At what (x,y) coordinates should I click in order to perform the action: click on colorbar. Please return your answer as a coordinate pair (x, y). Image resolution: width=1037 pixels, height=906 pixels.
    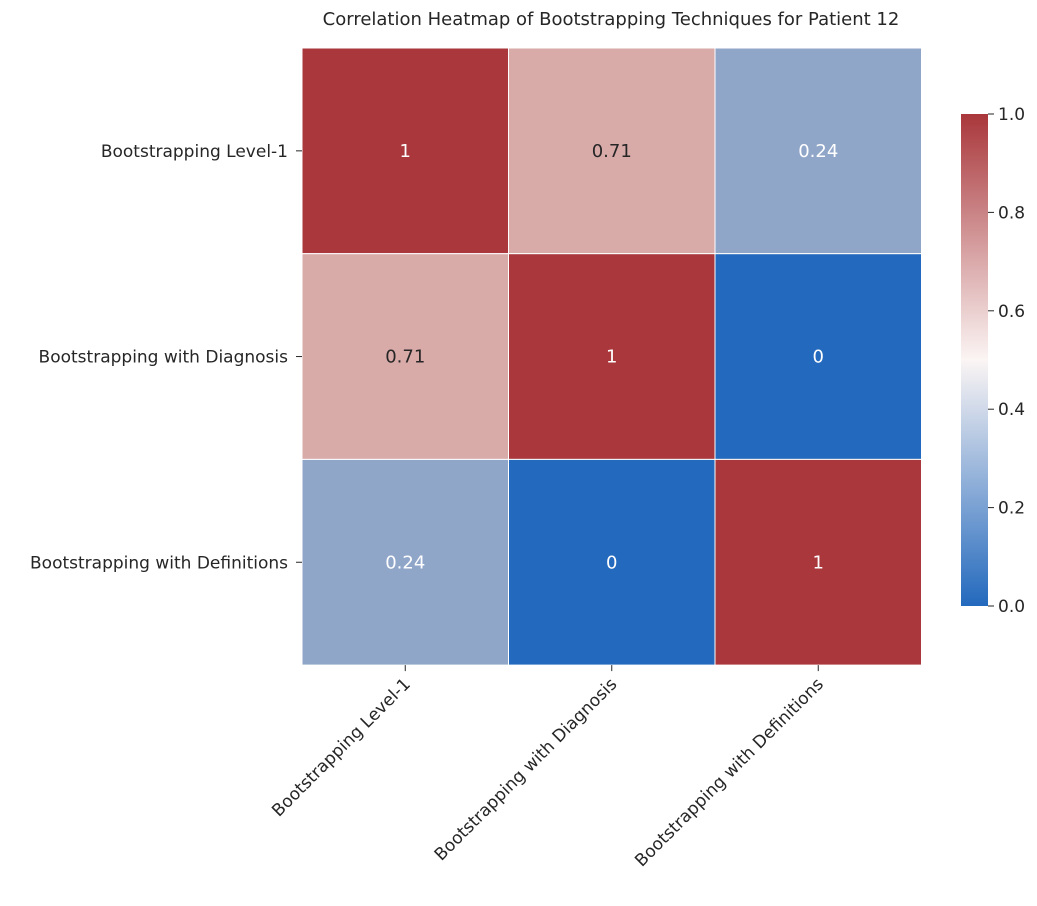
    Looking at the image, I should click on (974, 360).